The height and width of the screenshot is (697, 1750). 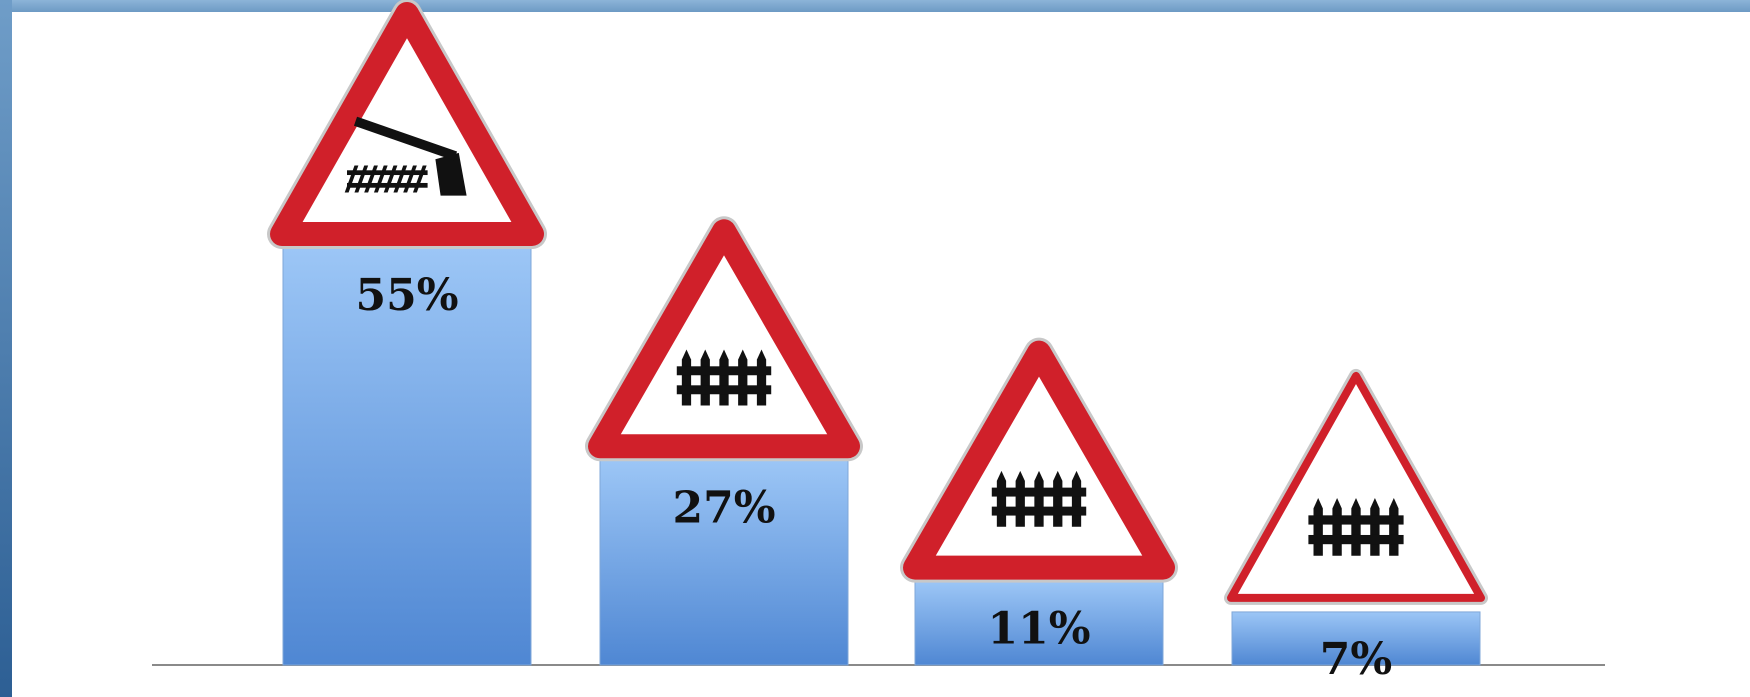 I want to click on sign-railway-crossing-with-barrier-sign, so click(x=407, y=124).